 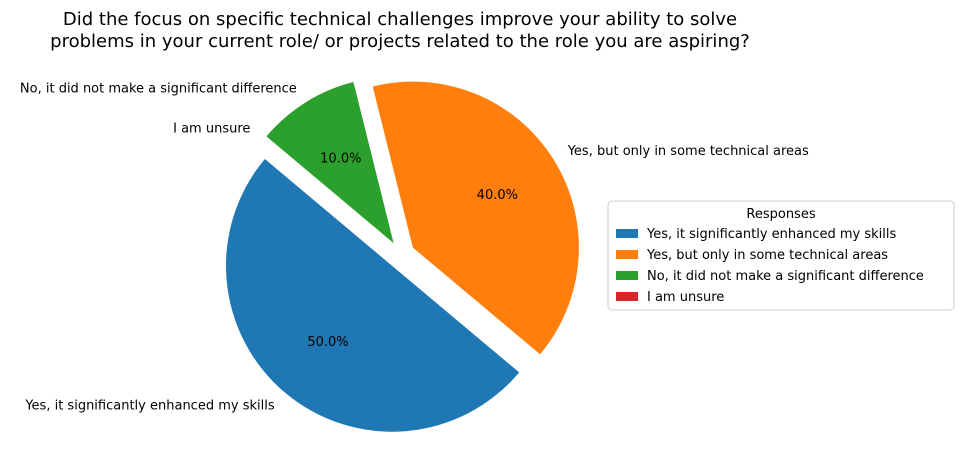 What do you see at coordinates (211, 129) in the screenshot?
I see `slice-label-i-am-unsure: I am unsure` at bounding box center [211, 129].